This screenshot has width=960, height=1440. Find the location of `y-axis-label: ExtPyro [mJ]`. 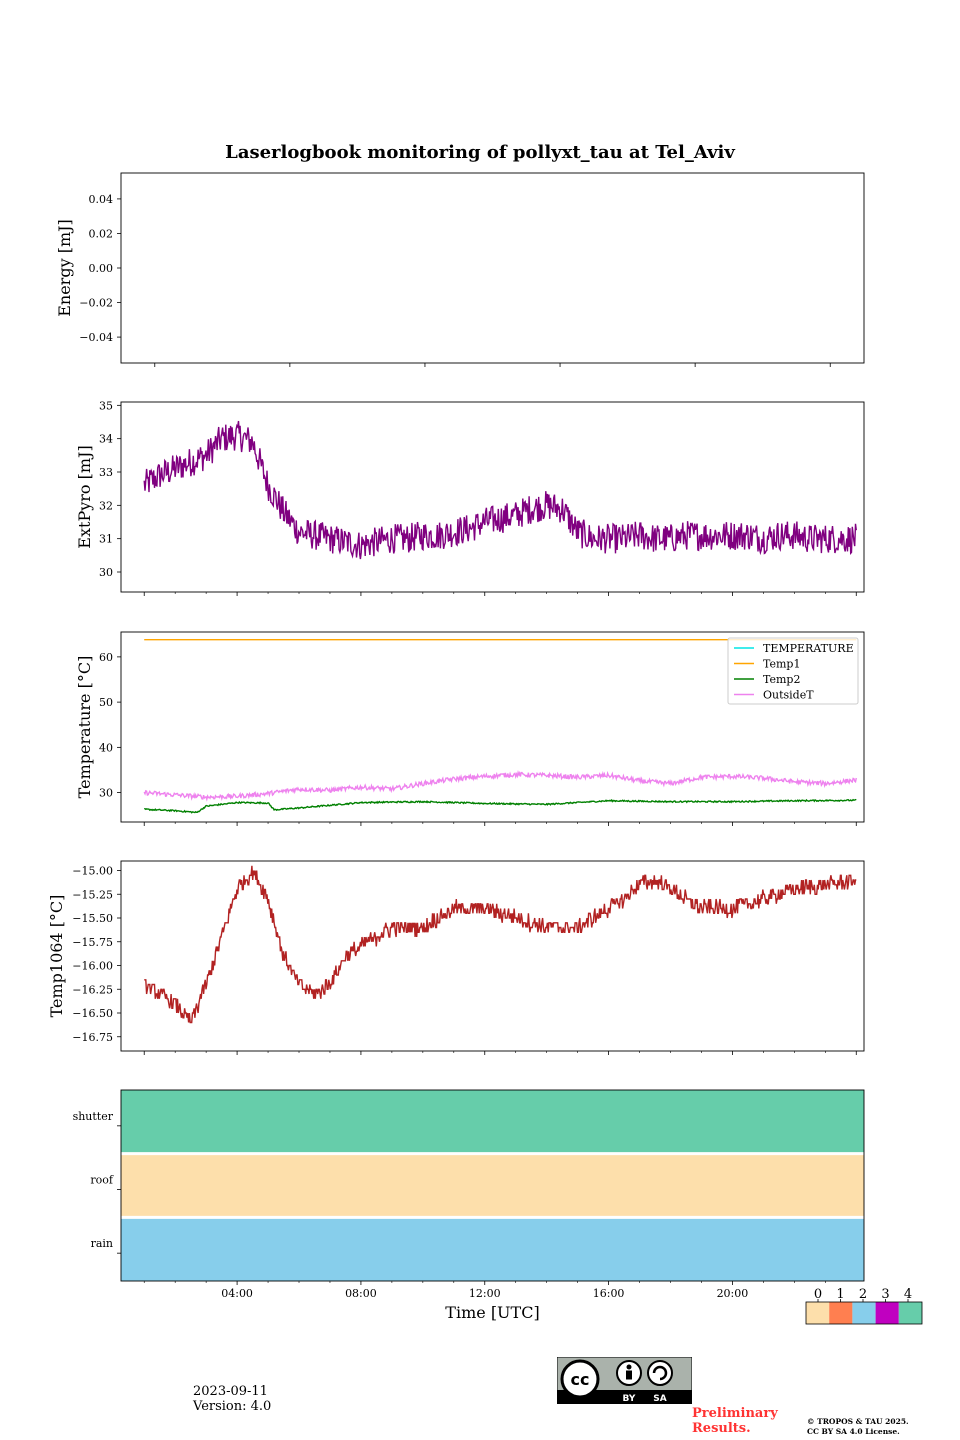

y-axis-label: ExtPyro [mJ] is located at coordinates (84, 496).